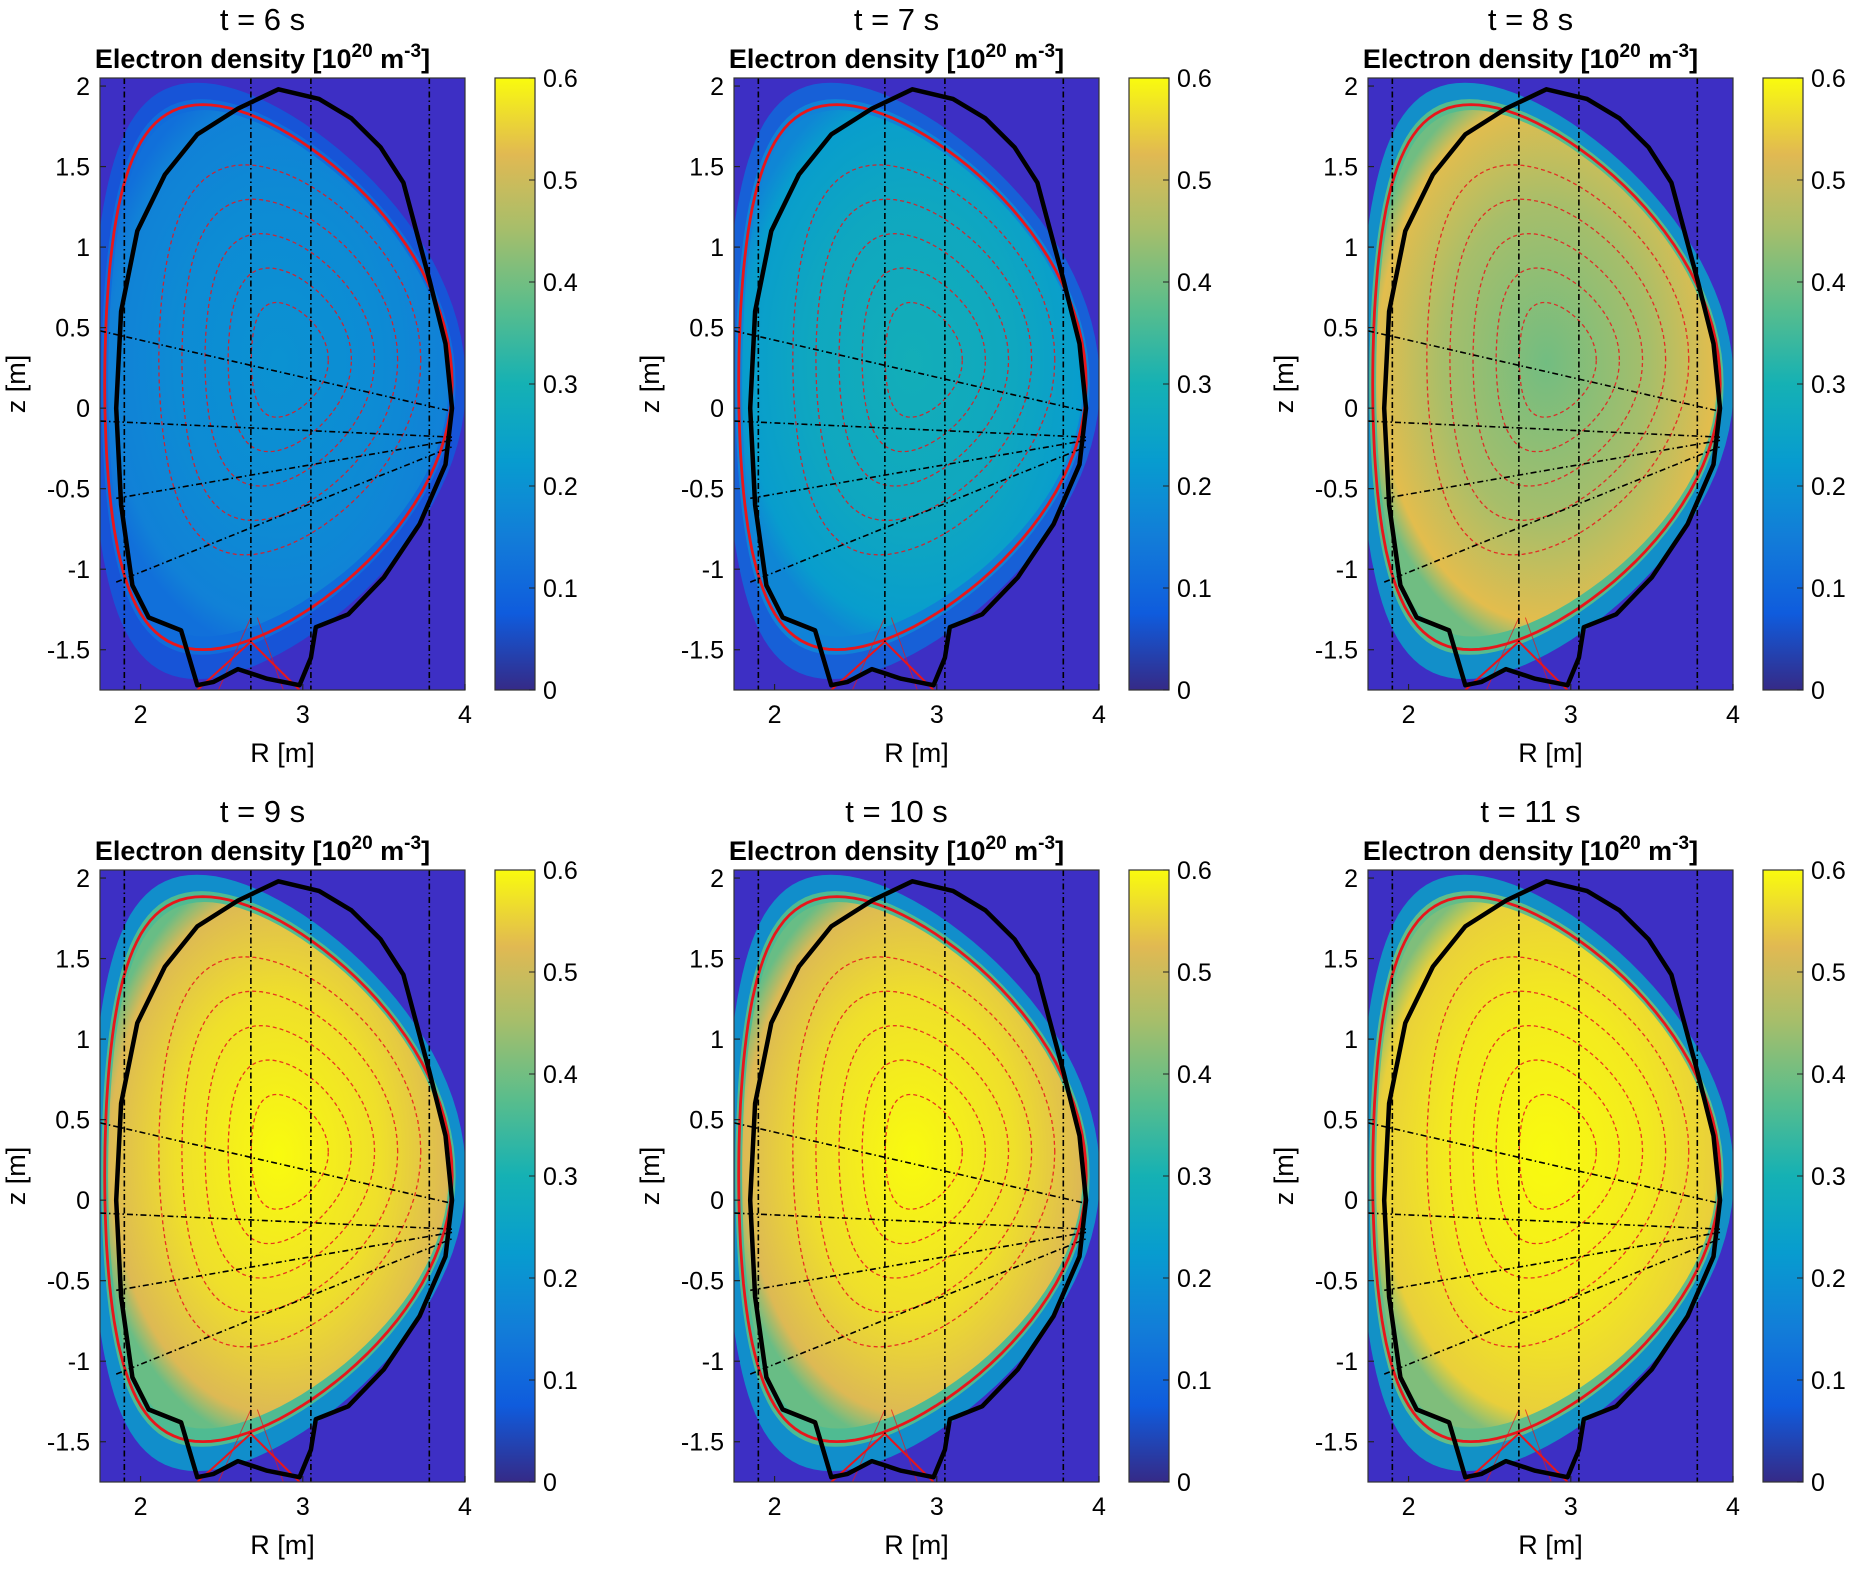 This screenshot has width=1850, height=1573. Describe the element at coordinates (1733, 1507) in the screenshot. I see `x-tick-label: 4` at that location.